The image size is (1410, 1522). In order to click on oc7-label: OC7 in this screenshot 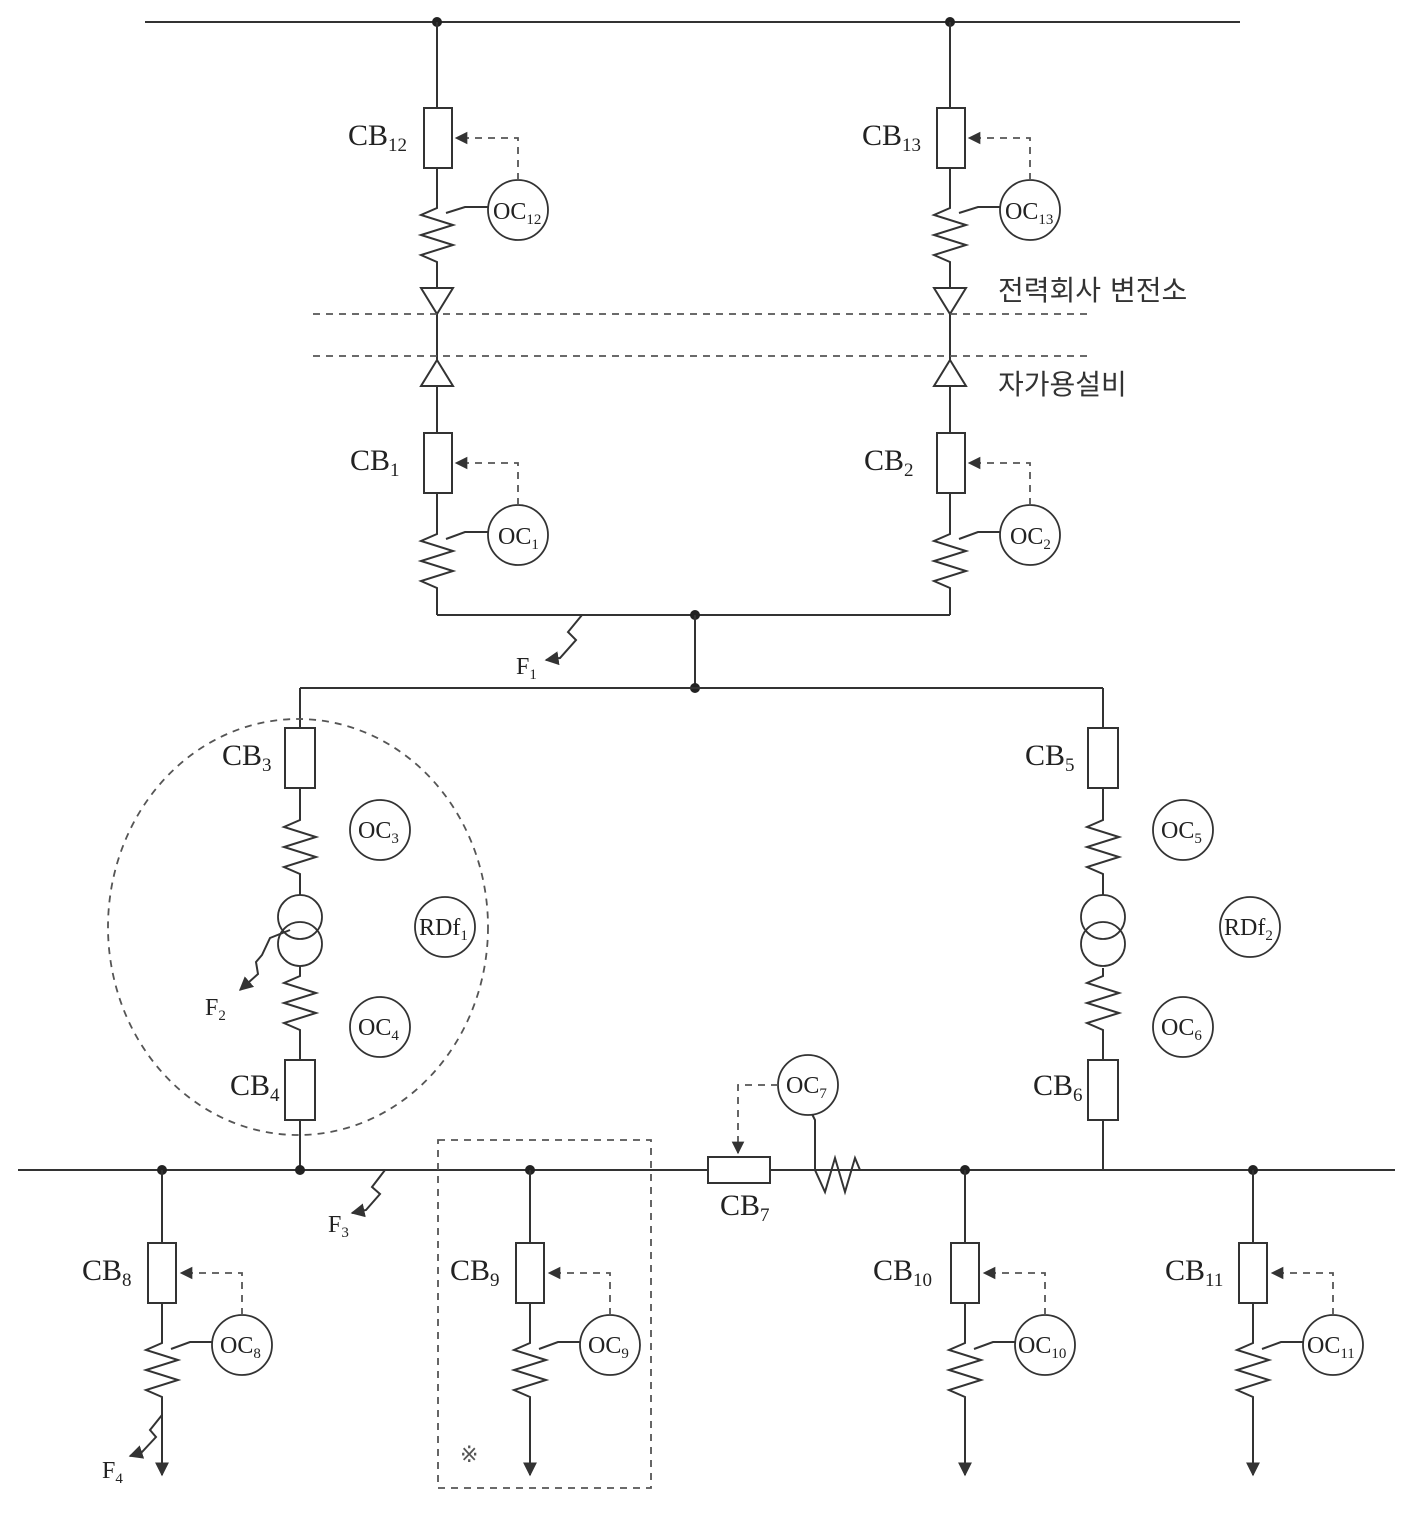, I will do `click(806, 1087)`.